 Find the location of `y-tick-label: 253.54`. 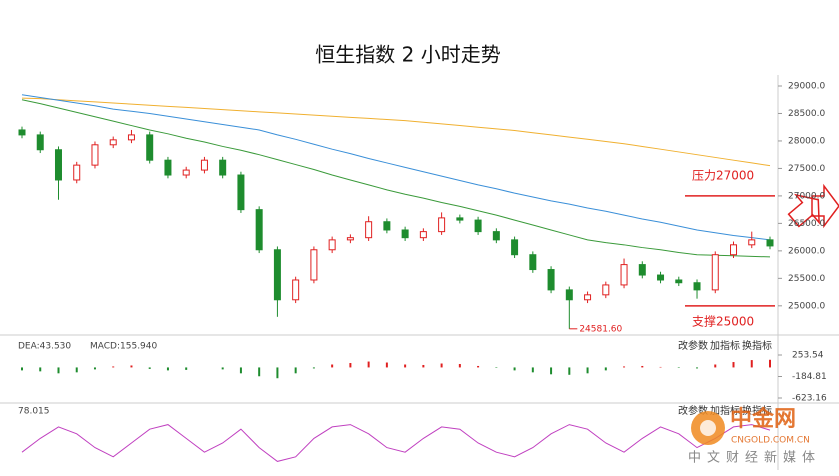

y-tick-label: 253.54 is located at coordinates (808, 356).